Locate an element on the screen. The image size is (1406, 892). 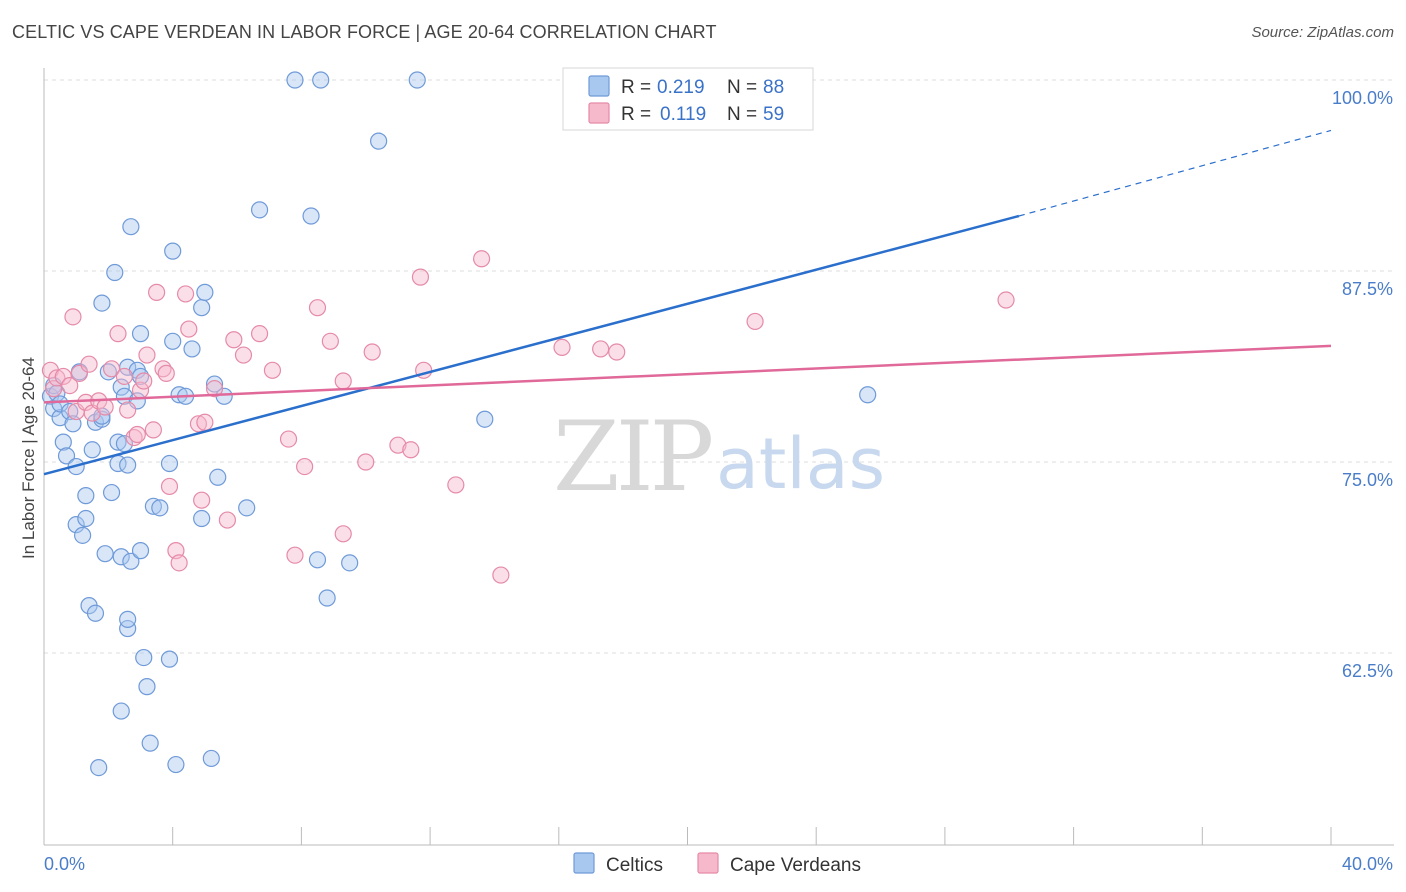
legend-r-label-1: R = is located at coordinates (636, 87).